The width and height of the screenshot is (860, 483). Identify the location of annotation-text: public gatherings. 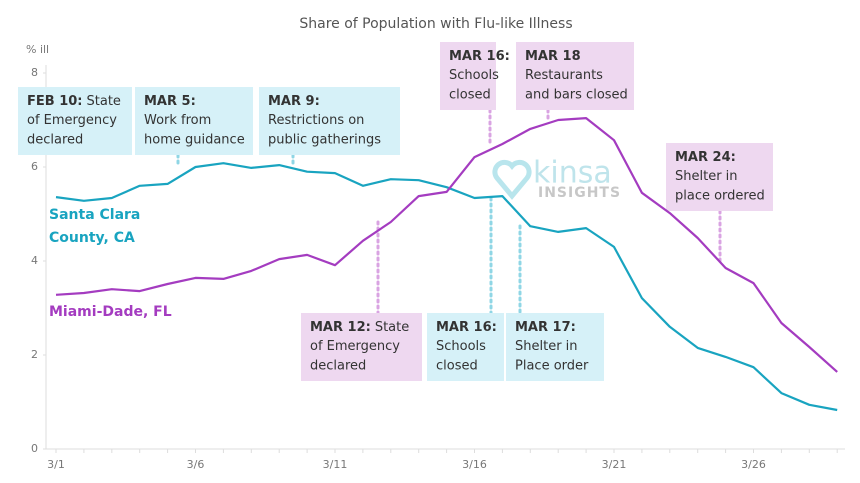
(324, 140).